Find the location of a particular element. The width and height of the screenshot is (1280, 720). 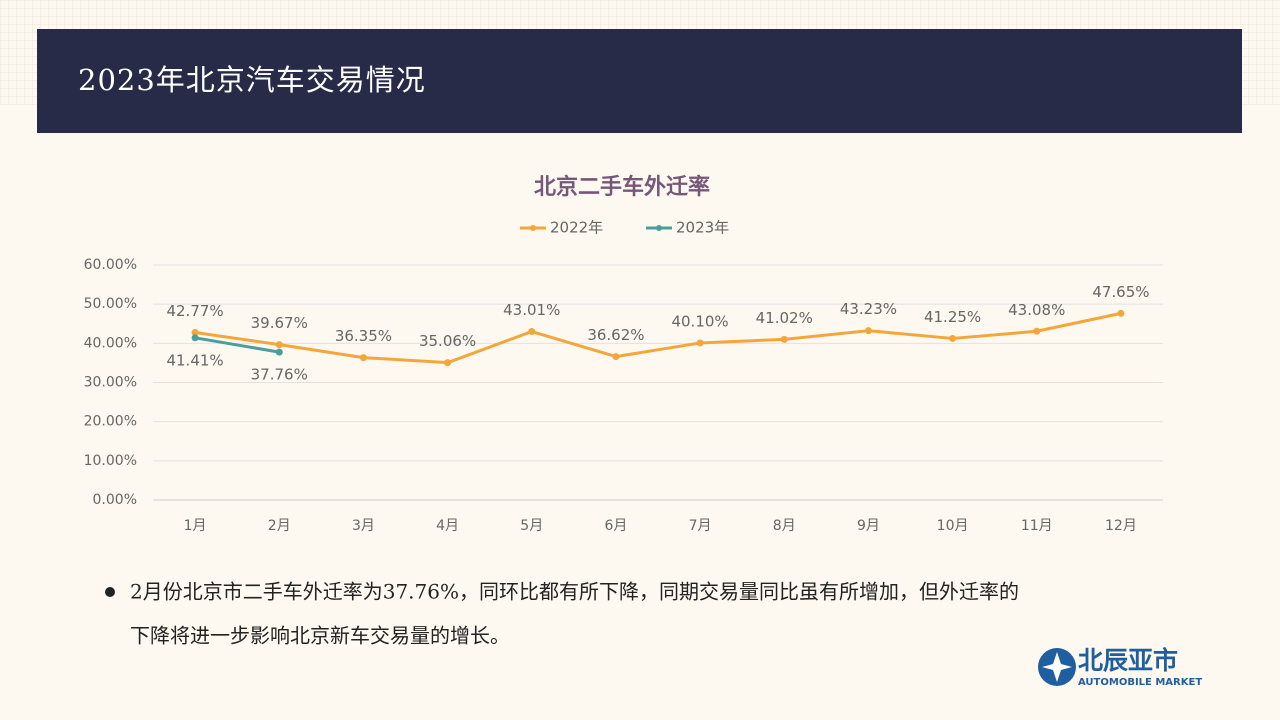

data-label: 41.41% is located at coordinates (194, 360).